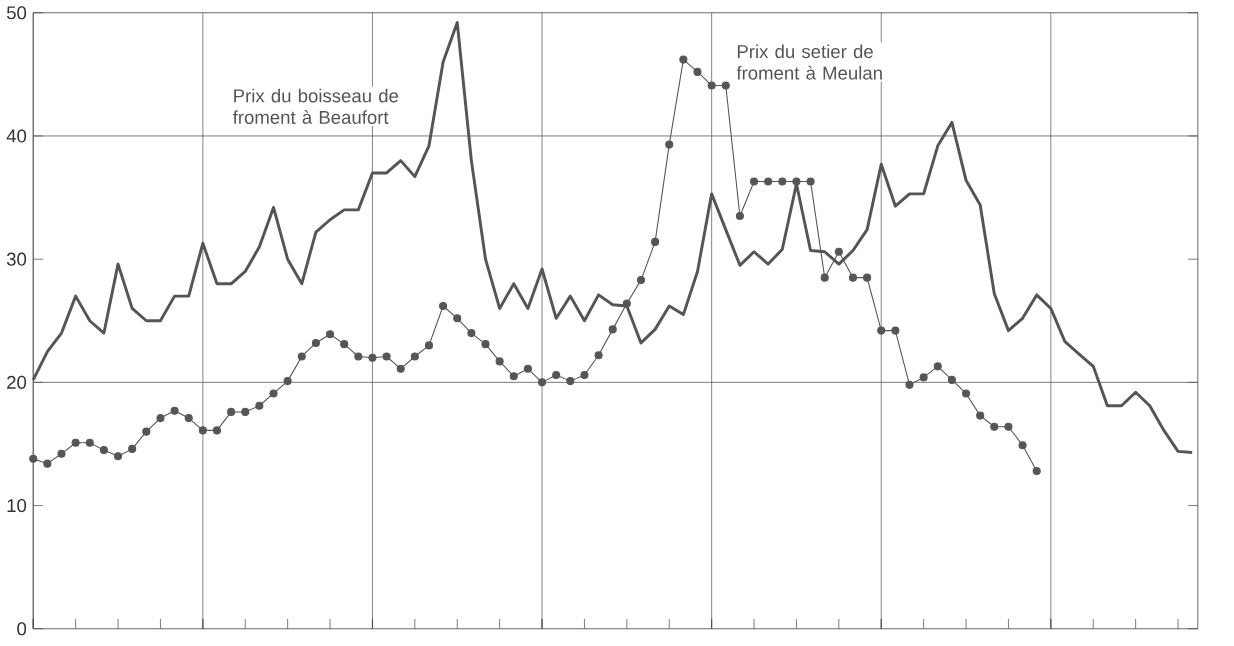 Image resolution: width=1234 pixels, height=646 pixels. What do you see at coordinates (16, 13) in the screenshot?
I see `y-tick-label: 50` at bounding box center [16, 13].